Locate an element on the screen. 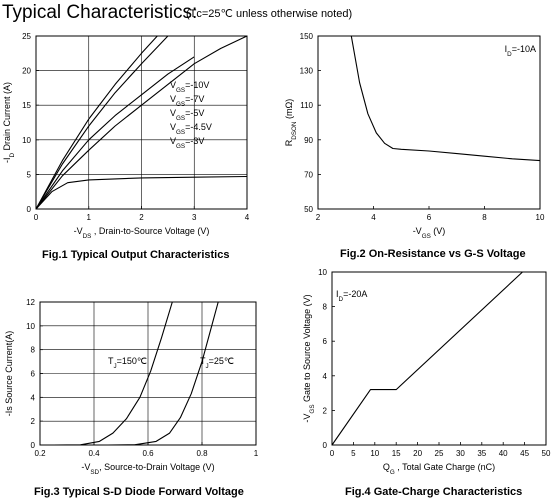 This screenshot has width=558, height=504. x-tick-label: 35 is located at coordinates (481, 453).